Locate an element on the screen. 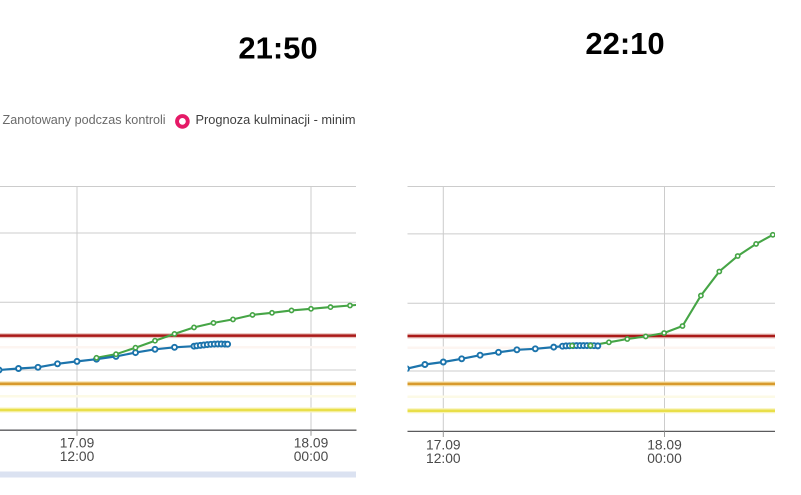 The width and height of the screenshot is (801, 495). svg-text: Prognoza kulminacji - minimum is located at coordinates (285, 119).